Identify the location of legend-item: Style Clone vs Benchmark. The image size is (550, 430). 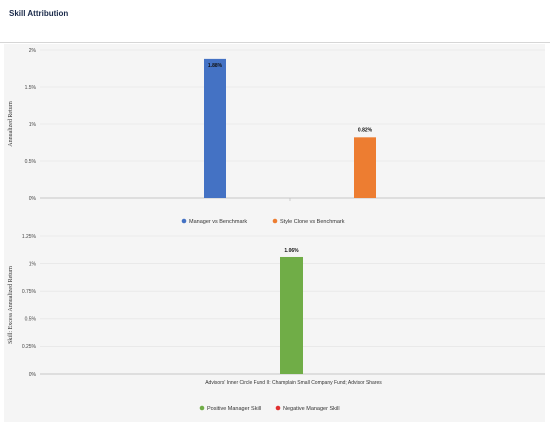
(312, 222).